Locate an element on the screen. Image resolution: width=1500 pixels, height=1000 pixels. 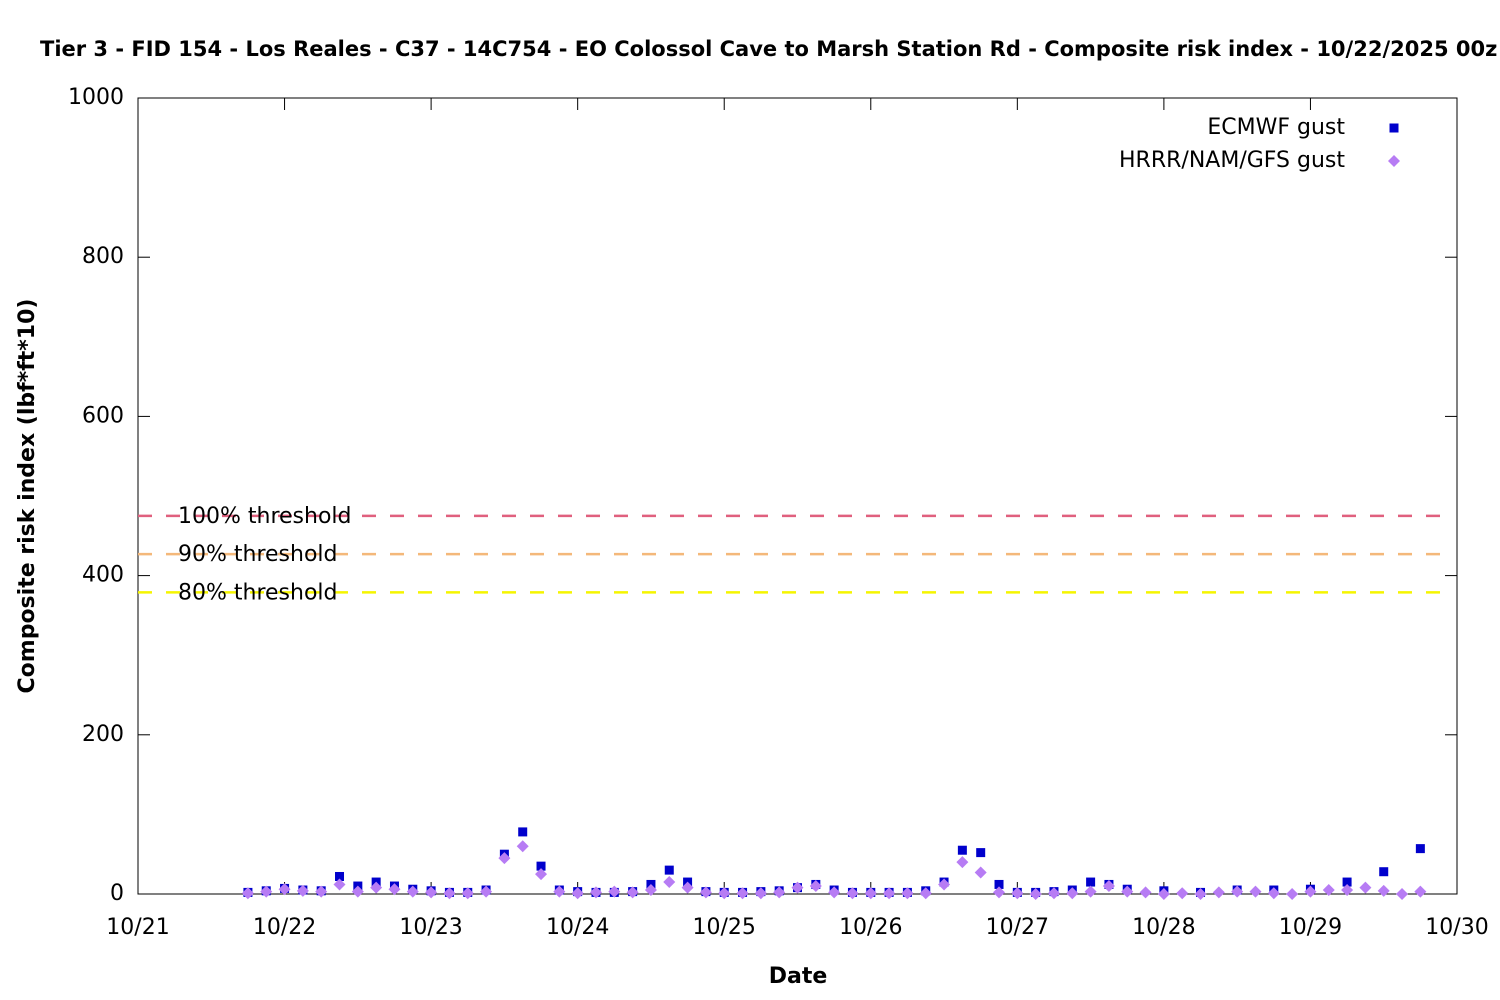
y-tick-label: 200 is located at coordinates (103, 734).